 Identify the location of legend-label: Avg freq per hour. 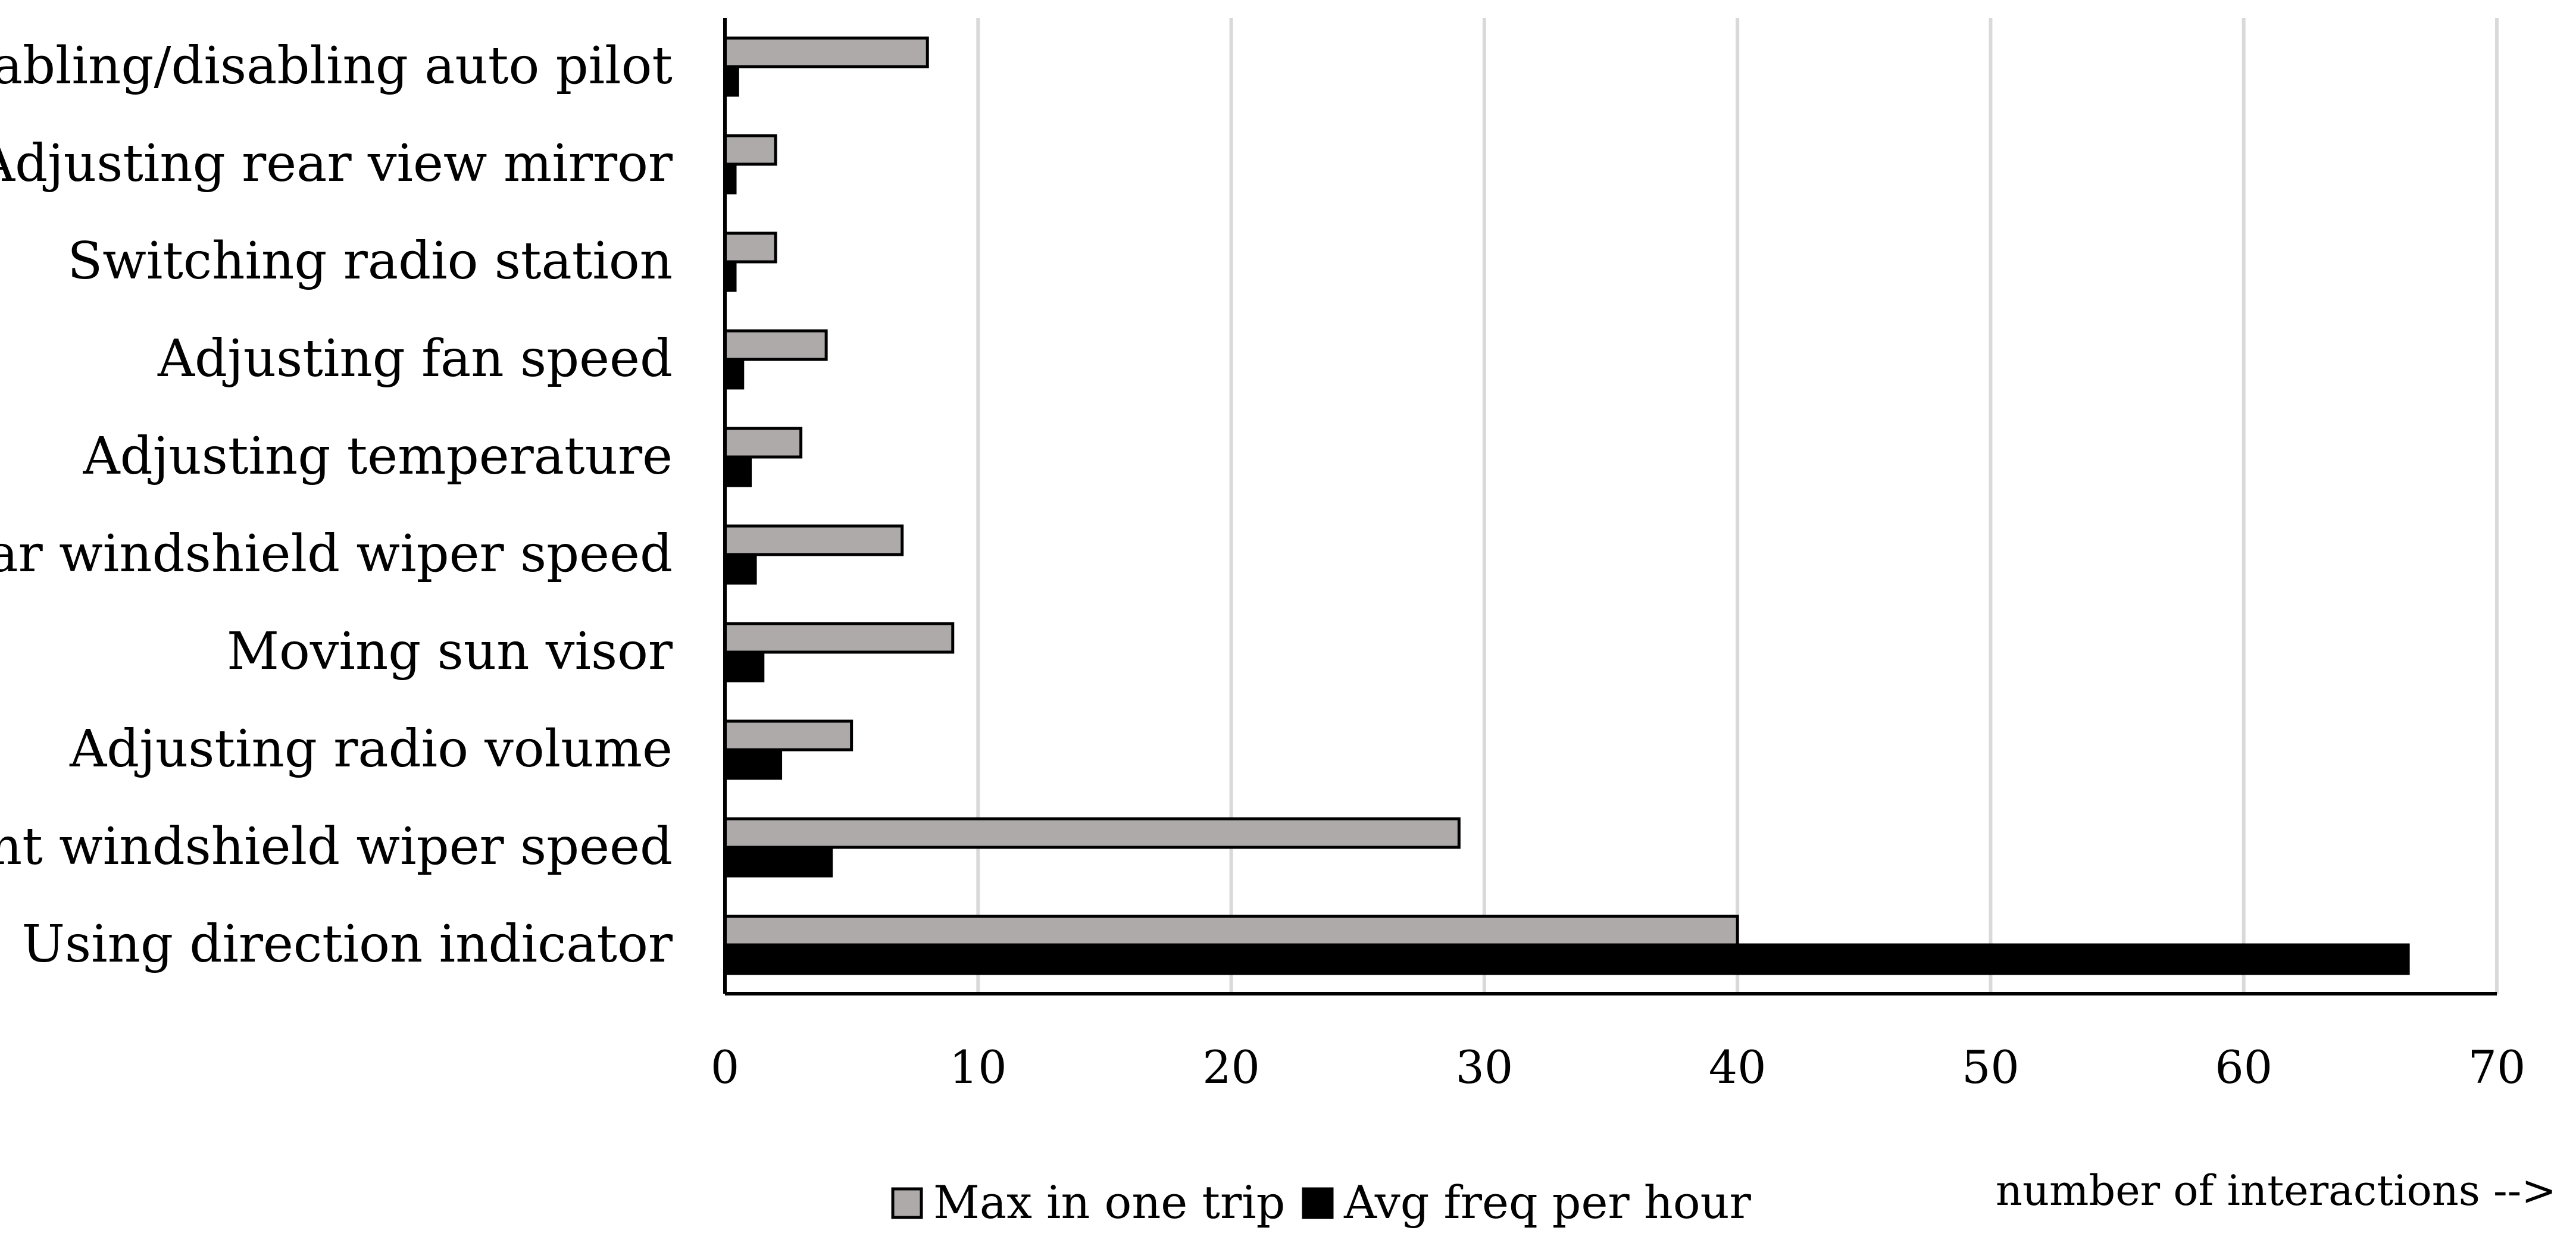
(1547, 1202).